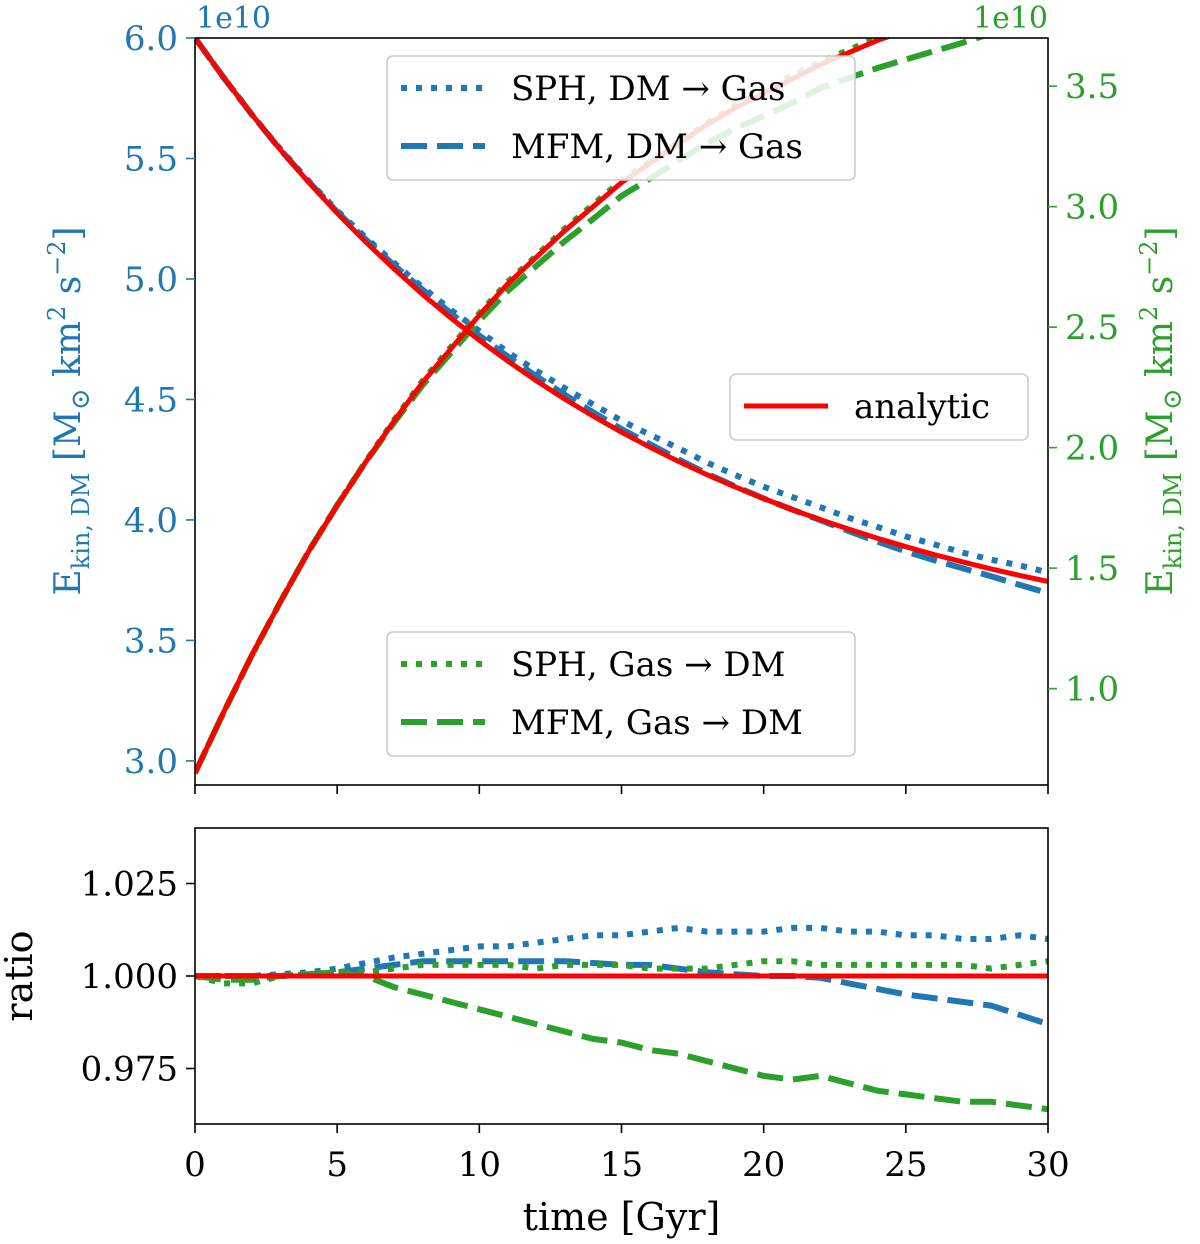 Image resolution: width=1200 pixels, height=1244 pixels. I want to click on left-ytick-label: 4.0, so click(151, 521).